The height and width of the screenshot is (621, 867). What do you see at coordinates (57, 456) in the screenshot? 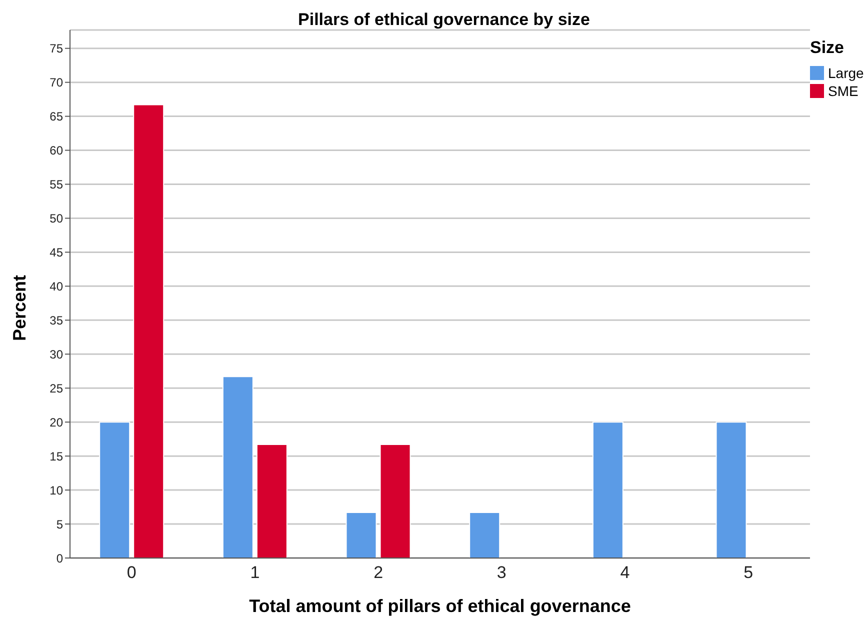
I see `y-tick-label: 15` at bounding box center [57, 456].